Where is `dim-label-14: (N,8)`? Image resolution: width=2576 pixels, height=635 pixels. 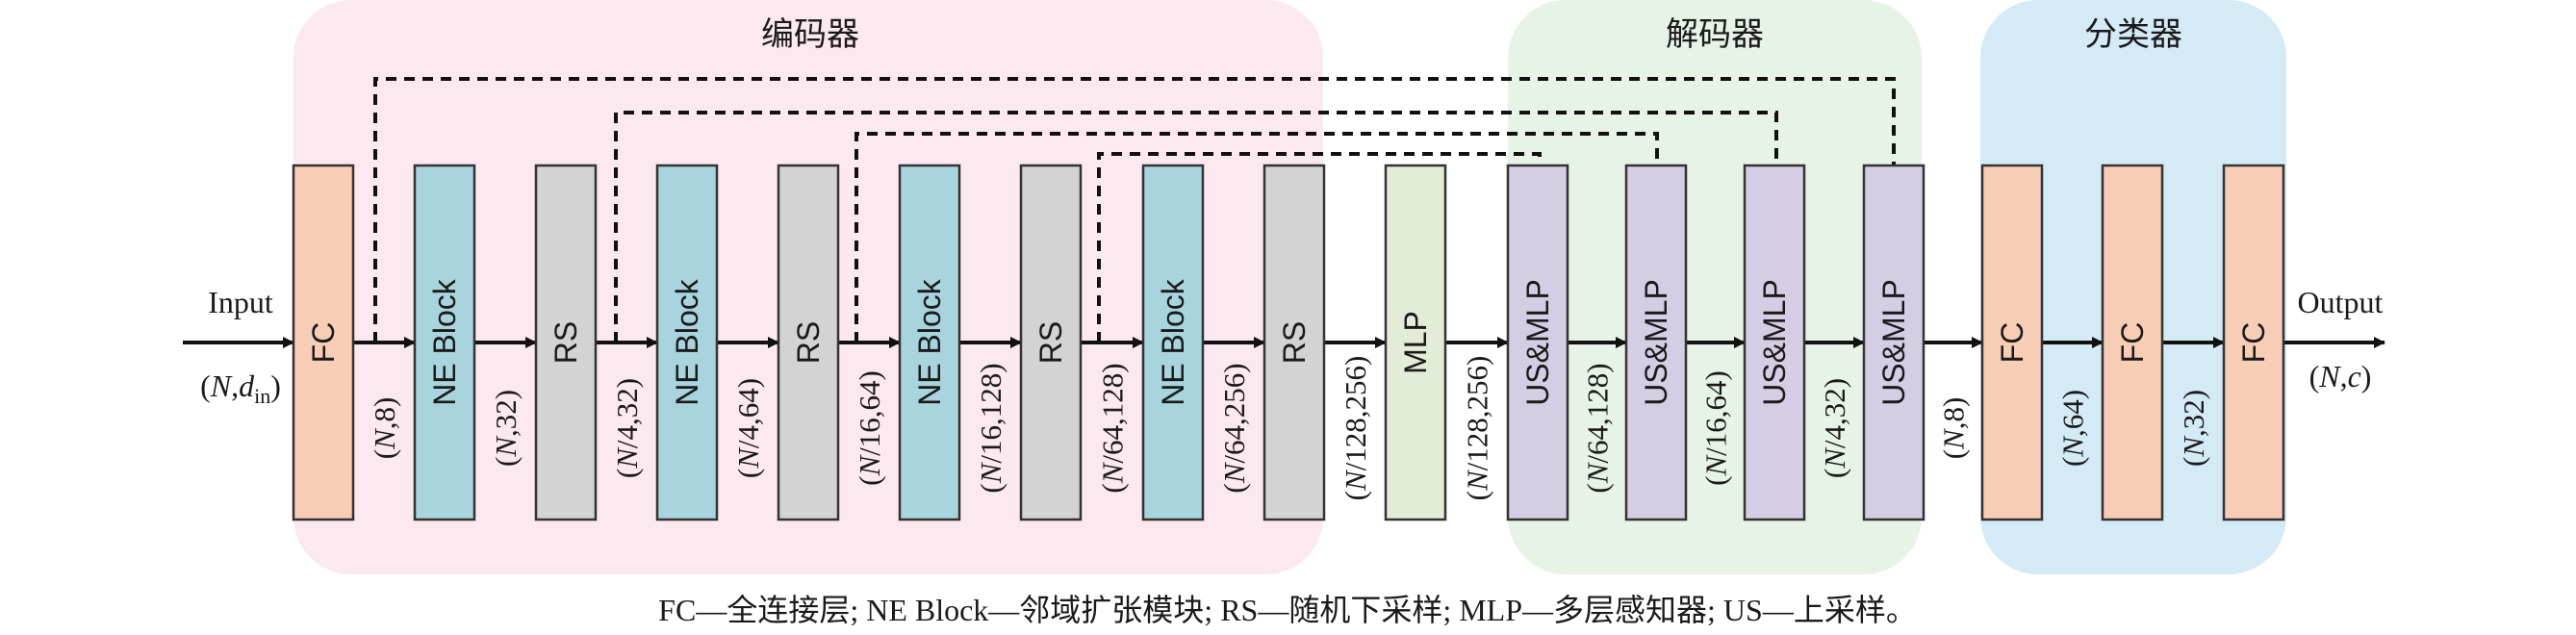
dim-label-14: (N,8) is located at coordinates (1953, 428).